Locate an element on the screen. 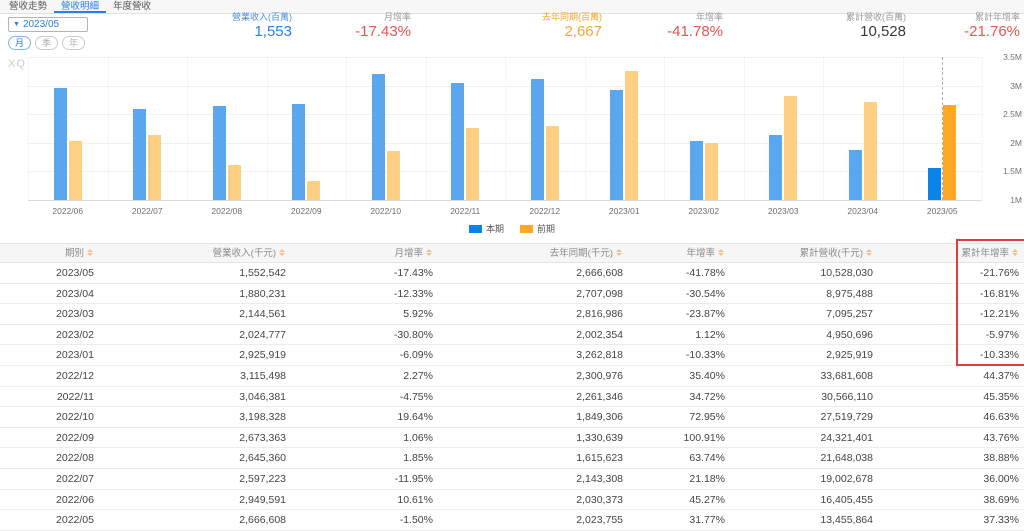  stat-mom-rate: 月增率 -17.43% is located at coordinates (383, 26).